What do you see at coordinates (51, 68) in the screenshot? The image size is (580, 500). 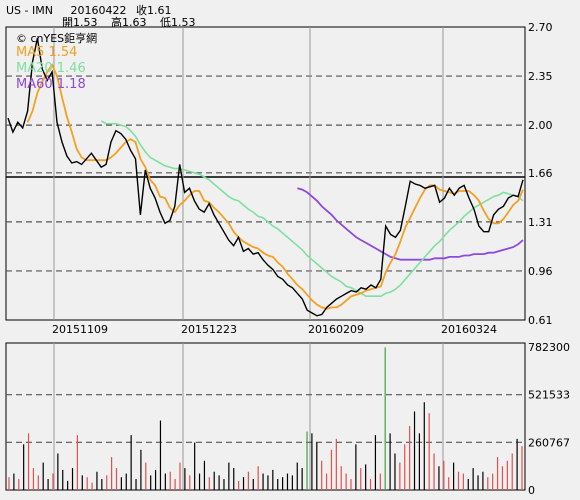 I see `legend-ma20: MA20 1.46` at bounding box center [51, 68].